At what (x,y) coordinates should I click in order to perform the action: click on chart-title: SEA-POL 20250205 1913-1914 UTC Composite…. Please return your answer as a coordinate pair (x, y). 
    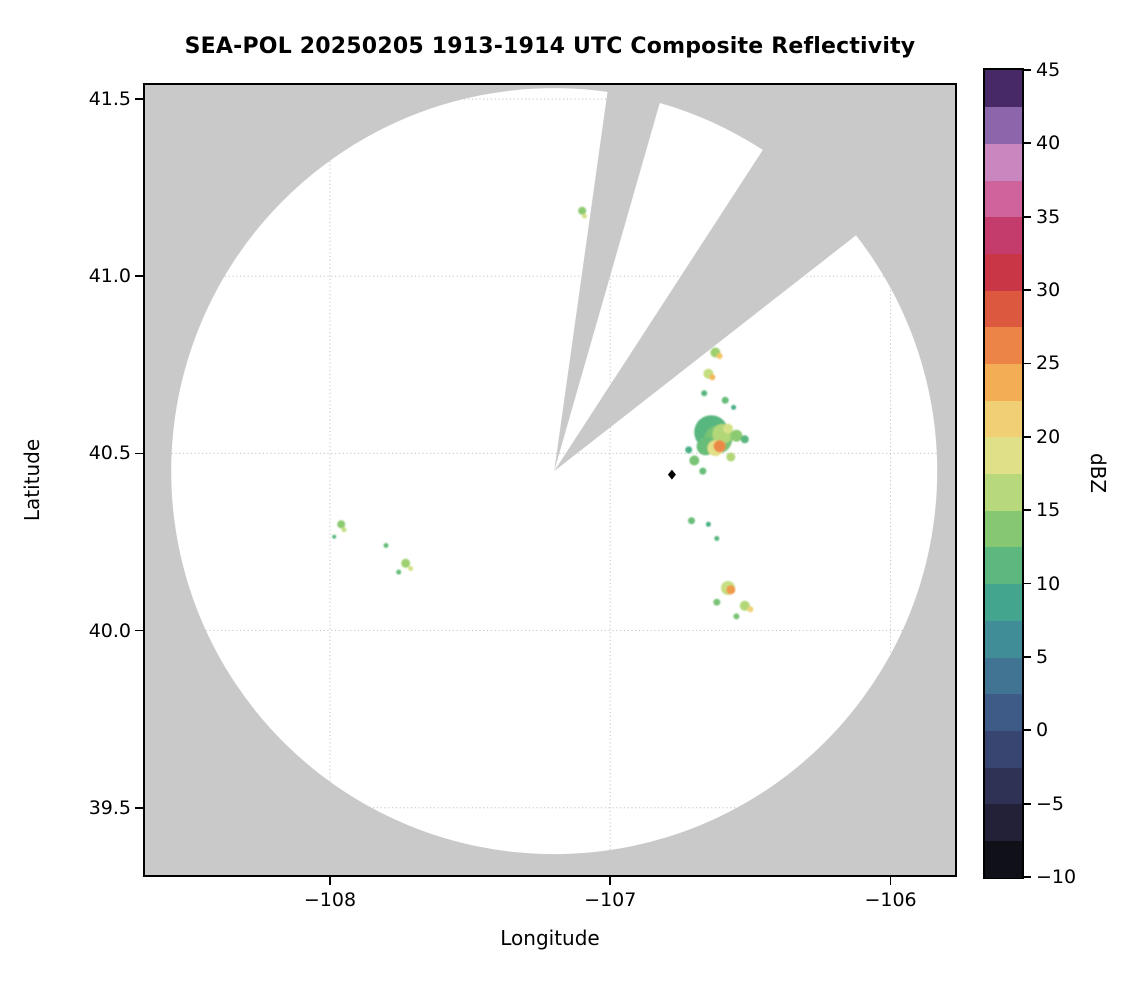
    Looking at the image, I should click on (550, 46).